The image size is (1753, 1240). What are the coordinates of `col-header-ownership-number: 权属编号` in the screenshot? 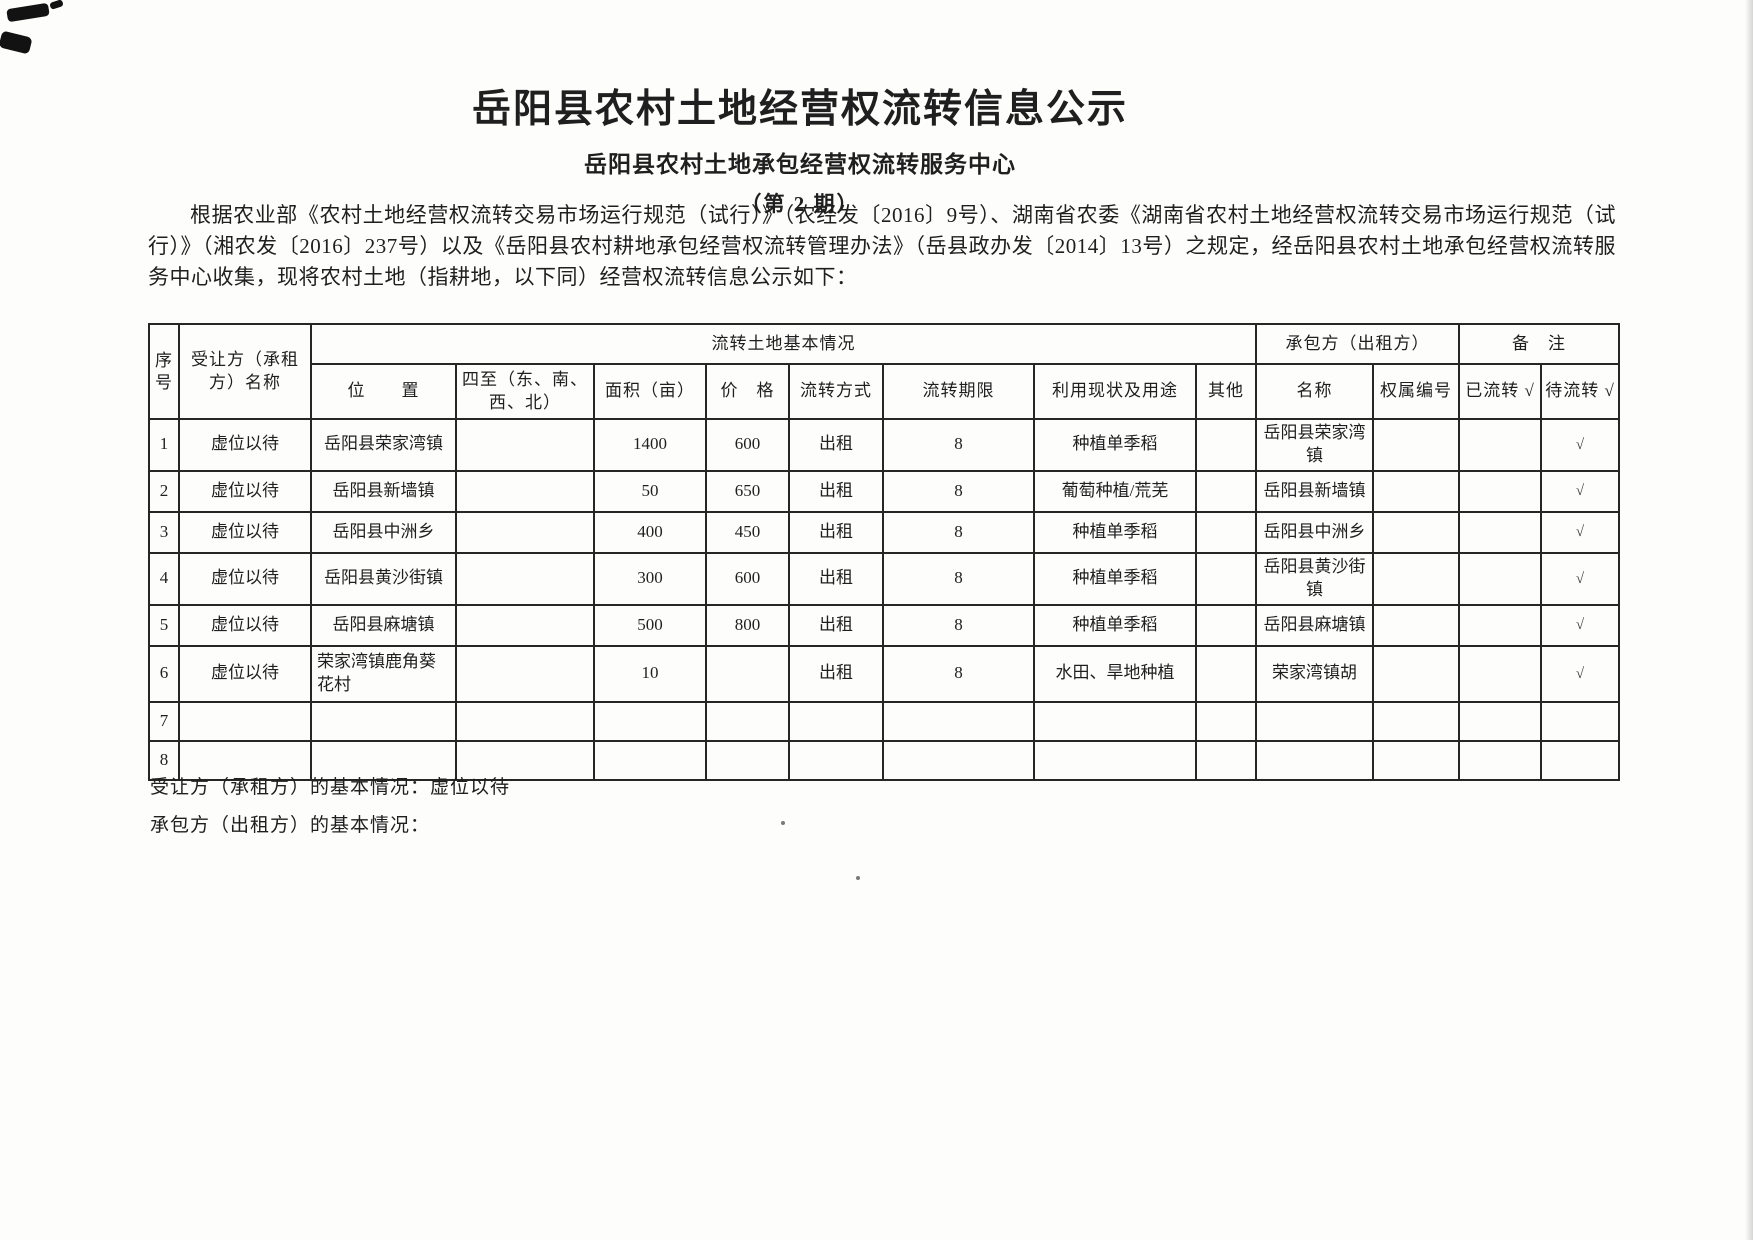 It's located at (1416, 391).